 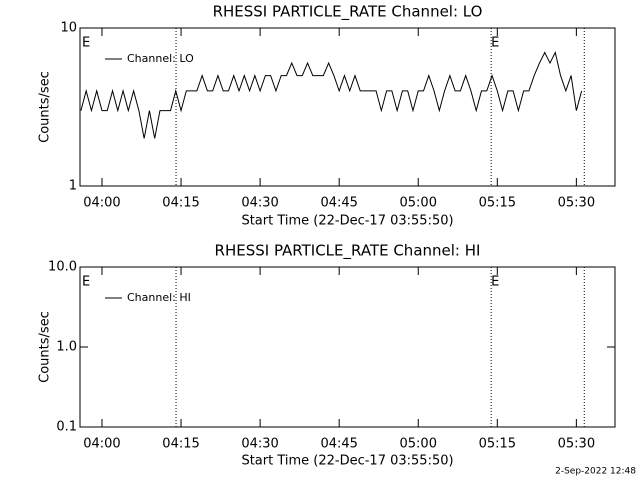 I want to click on y-tick-label: 0.1, so click(x=66, y=427).